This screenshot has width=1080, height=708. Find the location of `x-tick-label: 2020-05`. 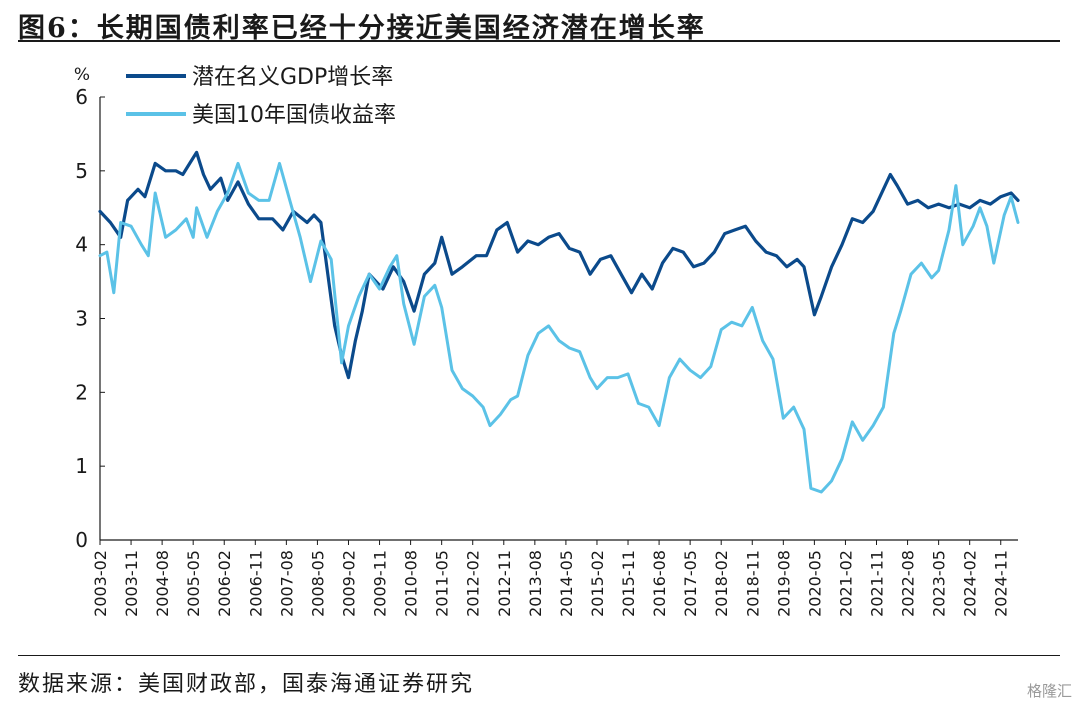

x-tick-label: 2020-05 is located at coordinates (814, 583).